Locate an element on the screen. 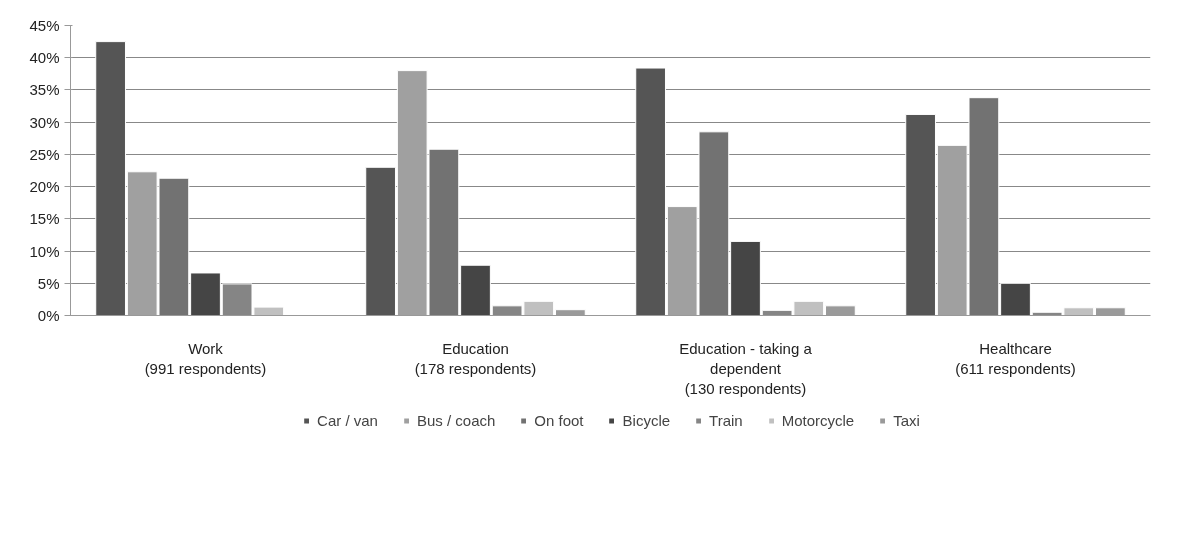 Image resolution: width=1200 pixels, height=543 pixels. x-tick-label: Education (178 respondents) is located at coordinates (475, 358).